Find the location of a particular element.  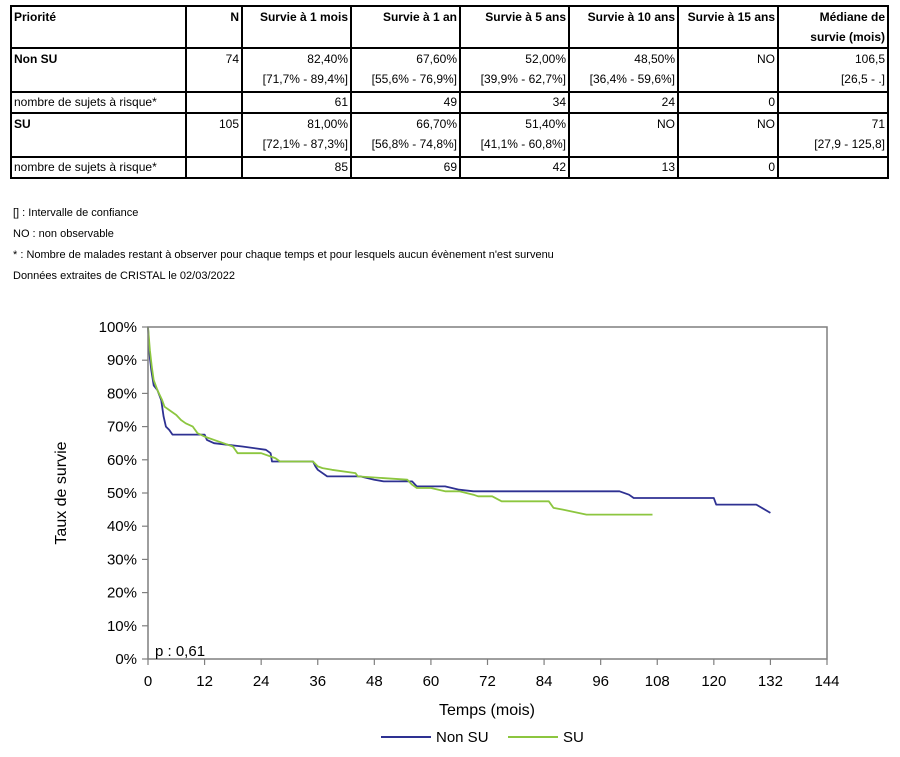

survival-ci: [56,8% - 74,8%] is located at coordinates (414, 144).